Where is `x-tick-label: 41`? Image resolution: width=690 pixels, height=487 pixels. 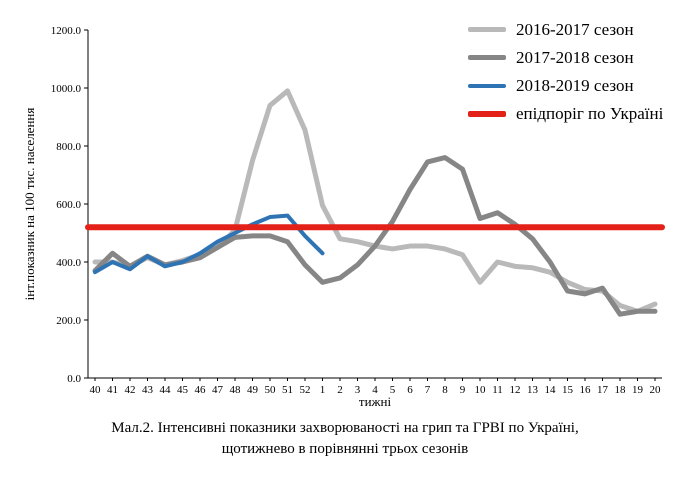
x-tick-label: 41 is located at coordinates (112, 390).